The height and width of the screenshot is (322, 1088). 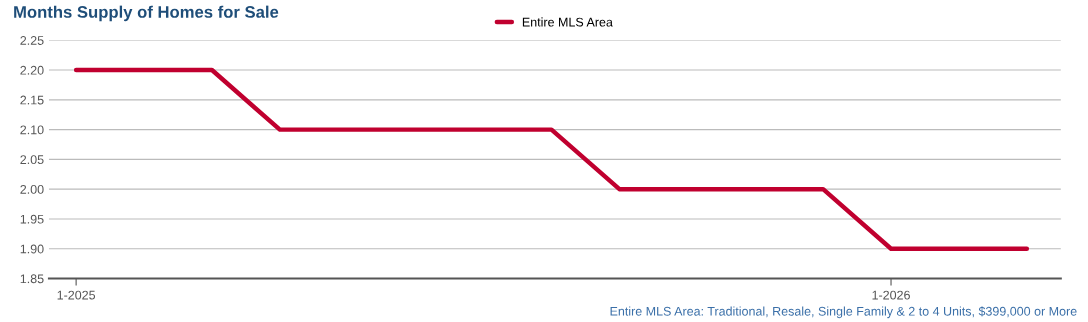 What do you see at coordinates (891, 295) in the screenshot?
I see `x-tick-label: 1-2026` at bounding box center [891, 295].